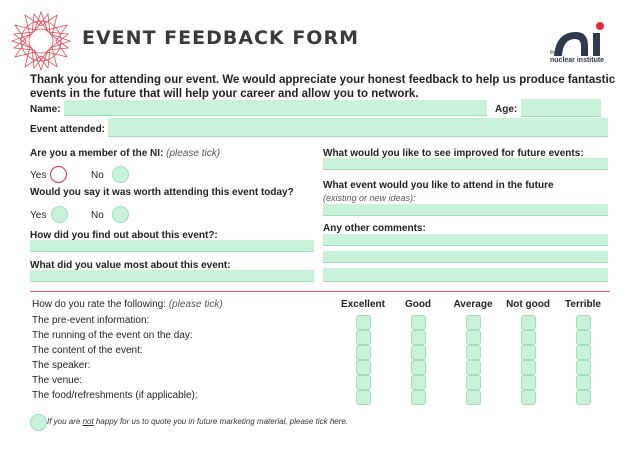 This screenshot has height=451, width=640. What do you see at coordinates (112, 335) in the screenshot?
I see `rating-row-label: The running of the event on the day:` at bounding box center [112, 335].